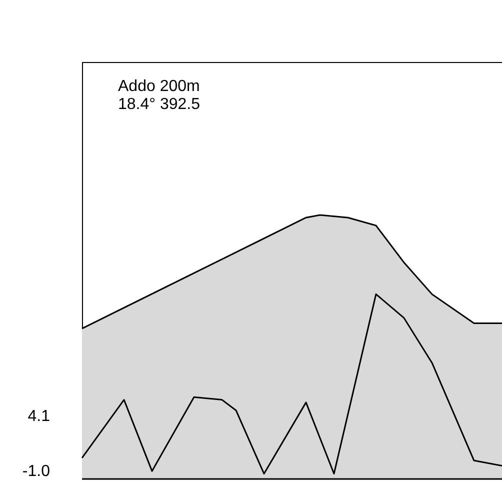 Image resolution: width=502 pixels, height=481 pixels. What do you see at coordinates (159, 87) in the screenshot?
I see `text: Addo 200m` at bounding box center [159, 87].